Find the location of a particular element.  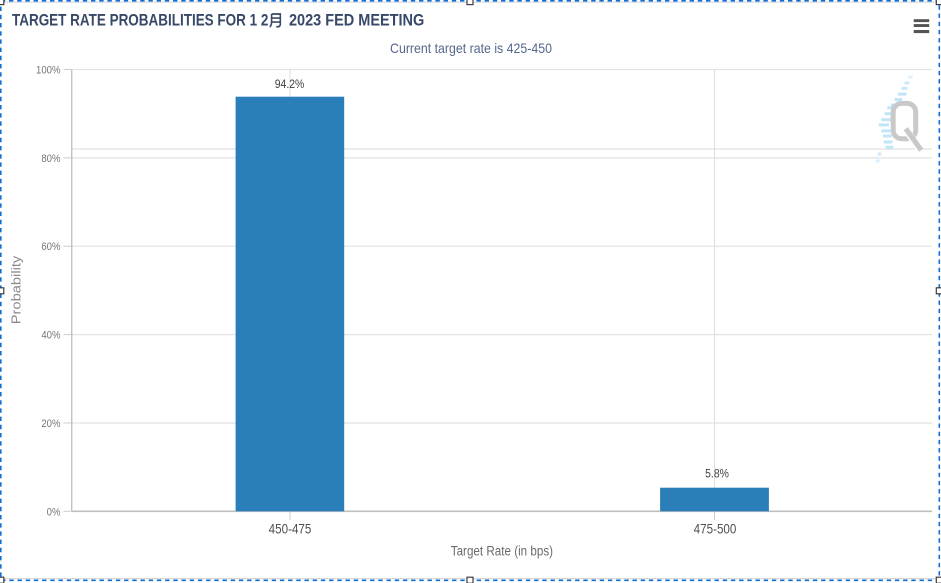

svg-text: 2023 FED MEETING is located at coordinates (356, 21).